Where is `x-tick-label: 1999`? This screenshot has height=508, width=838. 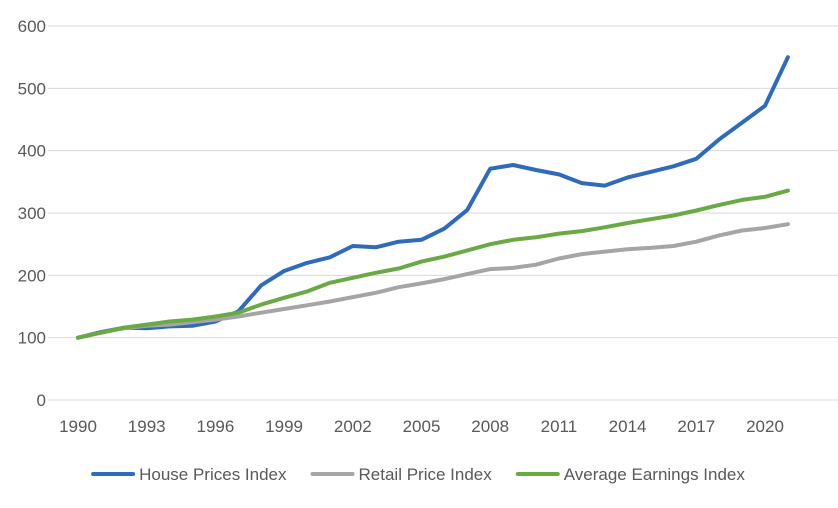
x-tick-label: 1999 is located at coordinates (284, 426).